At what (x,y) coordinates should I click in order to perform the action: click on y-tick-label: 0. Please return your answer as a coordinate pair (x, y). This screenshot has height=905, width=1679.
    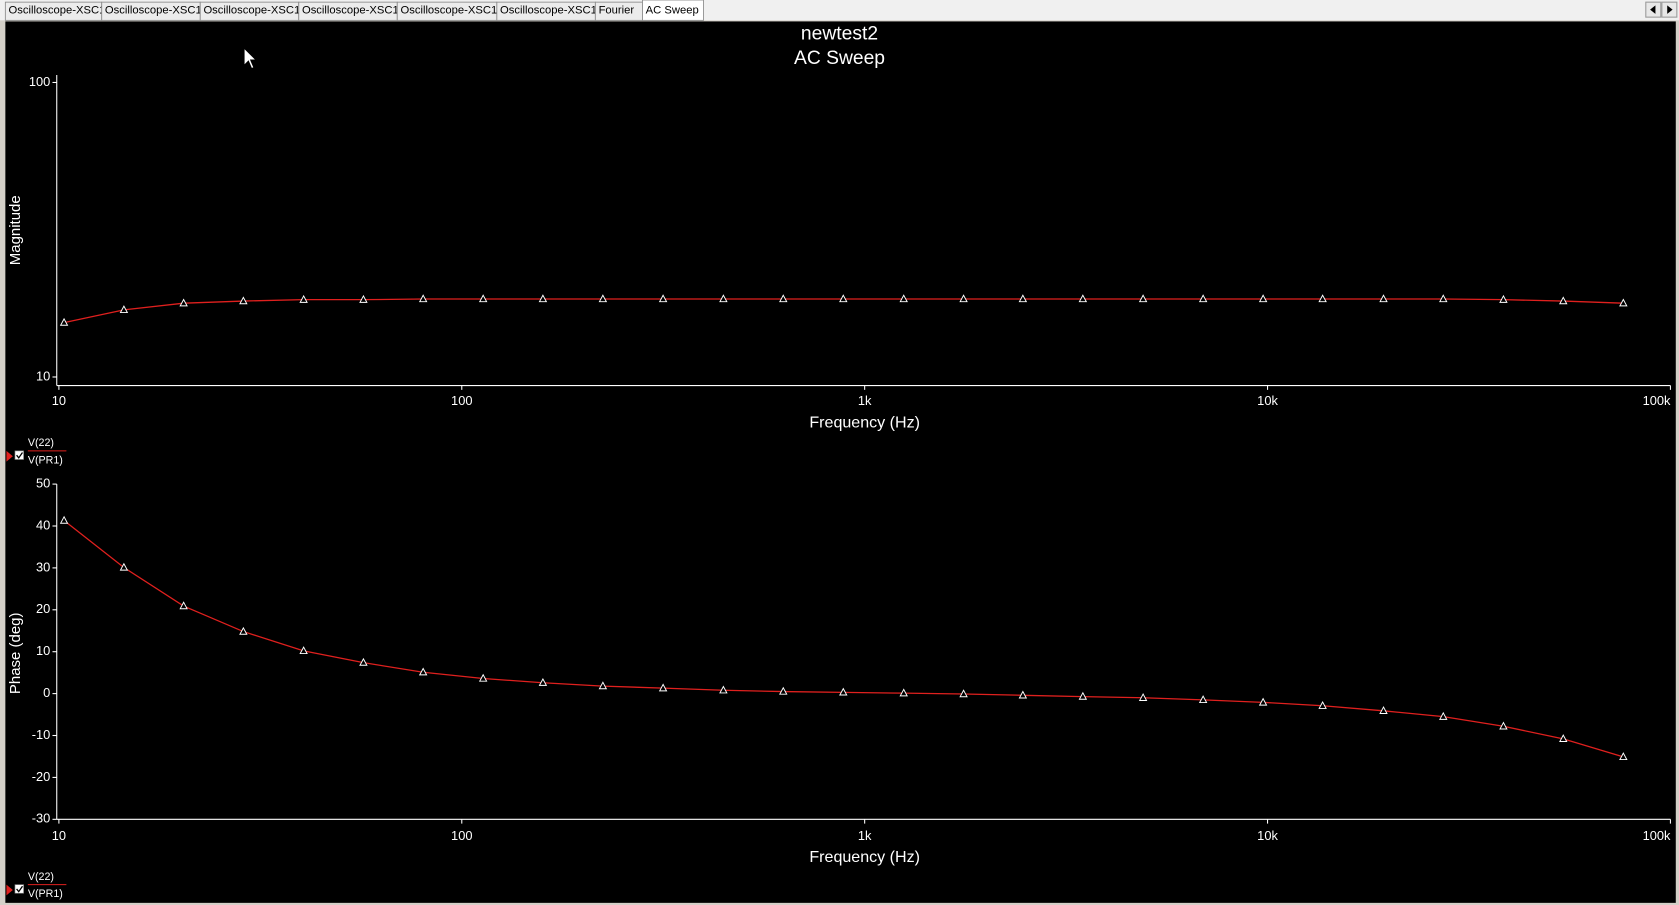
    Looking at the image, I should click on (46, 692).